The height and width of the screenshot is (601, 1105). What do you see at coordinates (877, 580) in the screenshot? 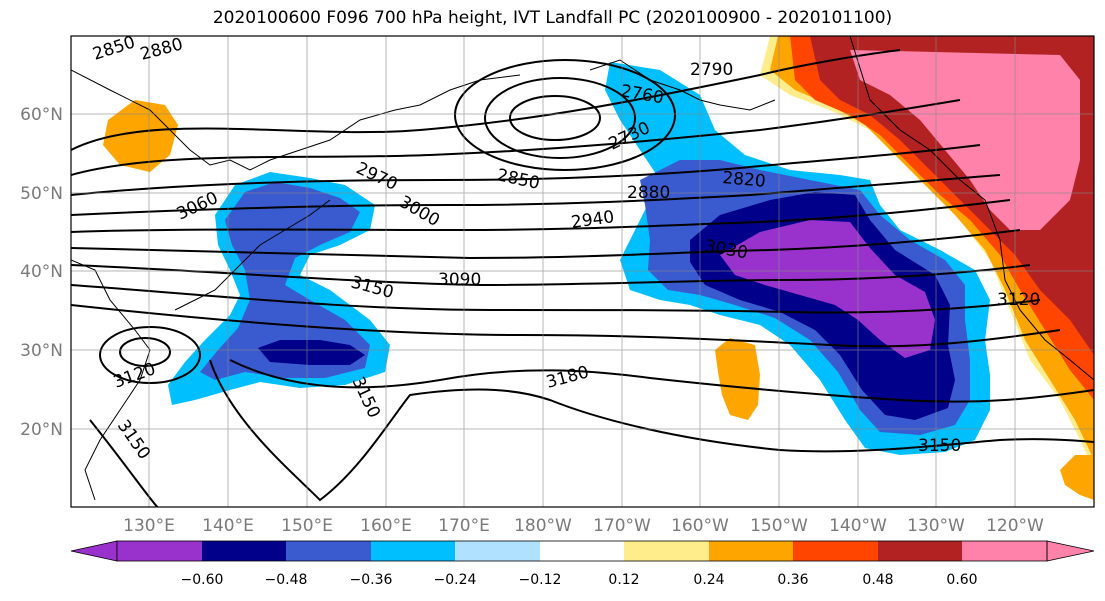
I see `colorbar-tick: 0.48` at bounding box center [877, 580].